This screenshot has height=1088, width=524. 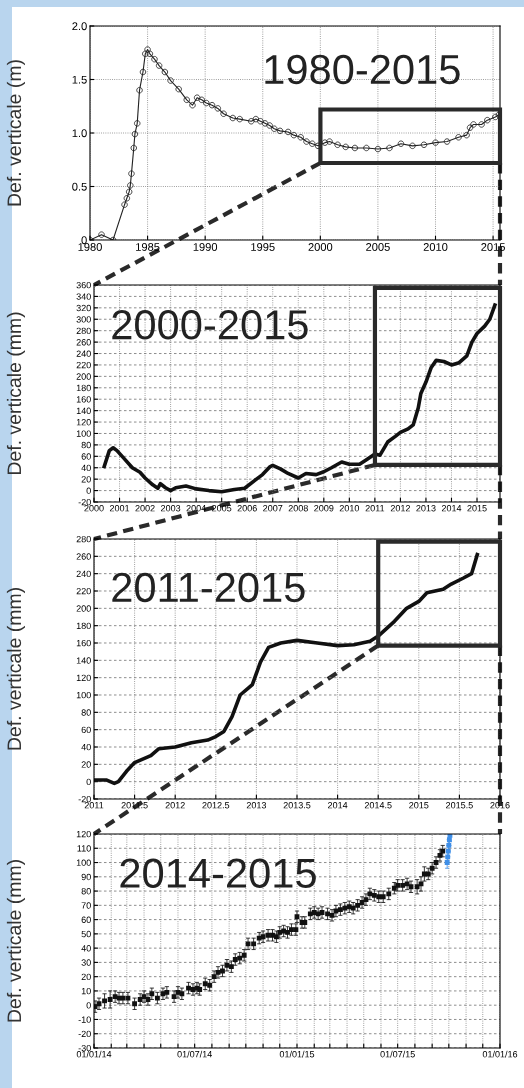 What do you see at coordinates (83, 308) in the screenshot?
I see `y-tick-label: 320` at bounding box center [83, 308].